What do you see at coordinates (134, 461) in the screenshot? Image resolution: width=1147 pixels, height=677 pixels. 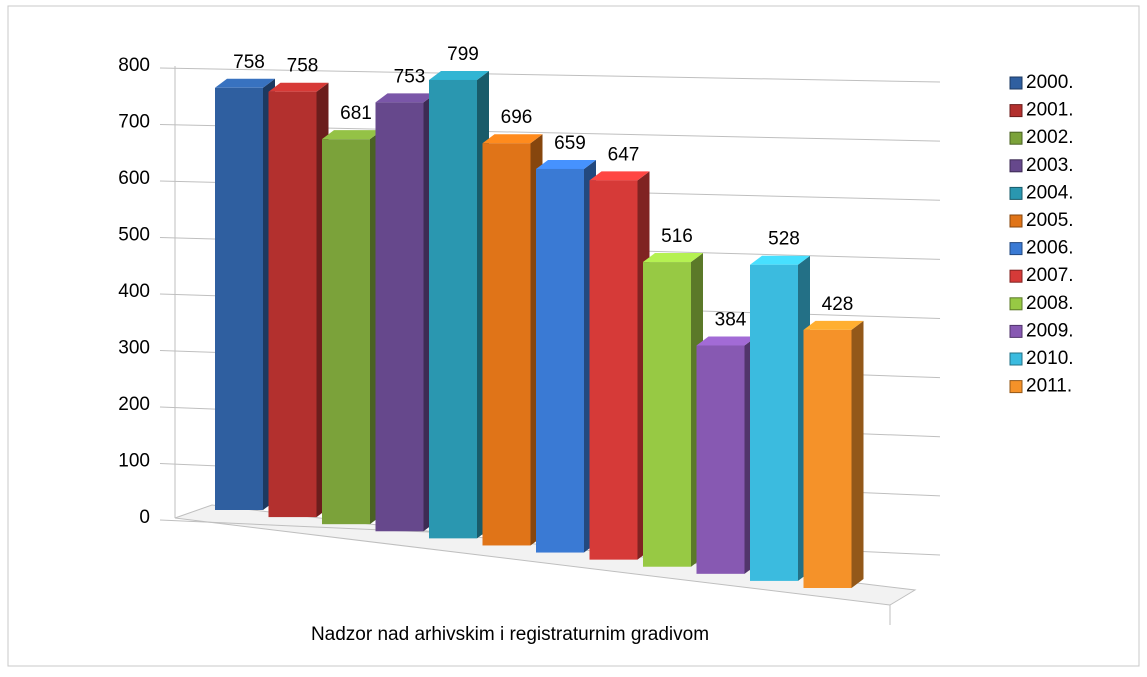 I see `y-tick-label: 100` at bounding box center [134, 461].